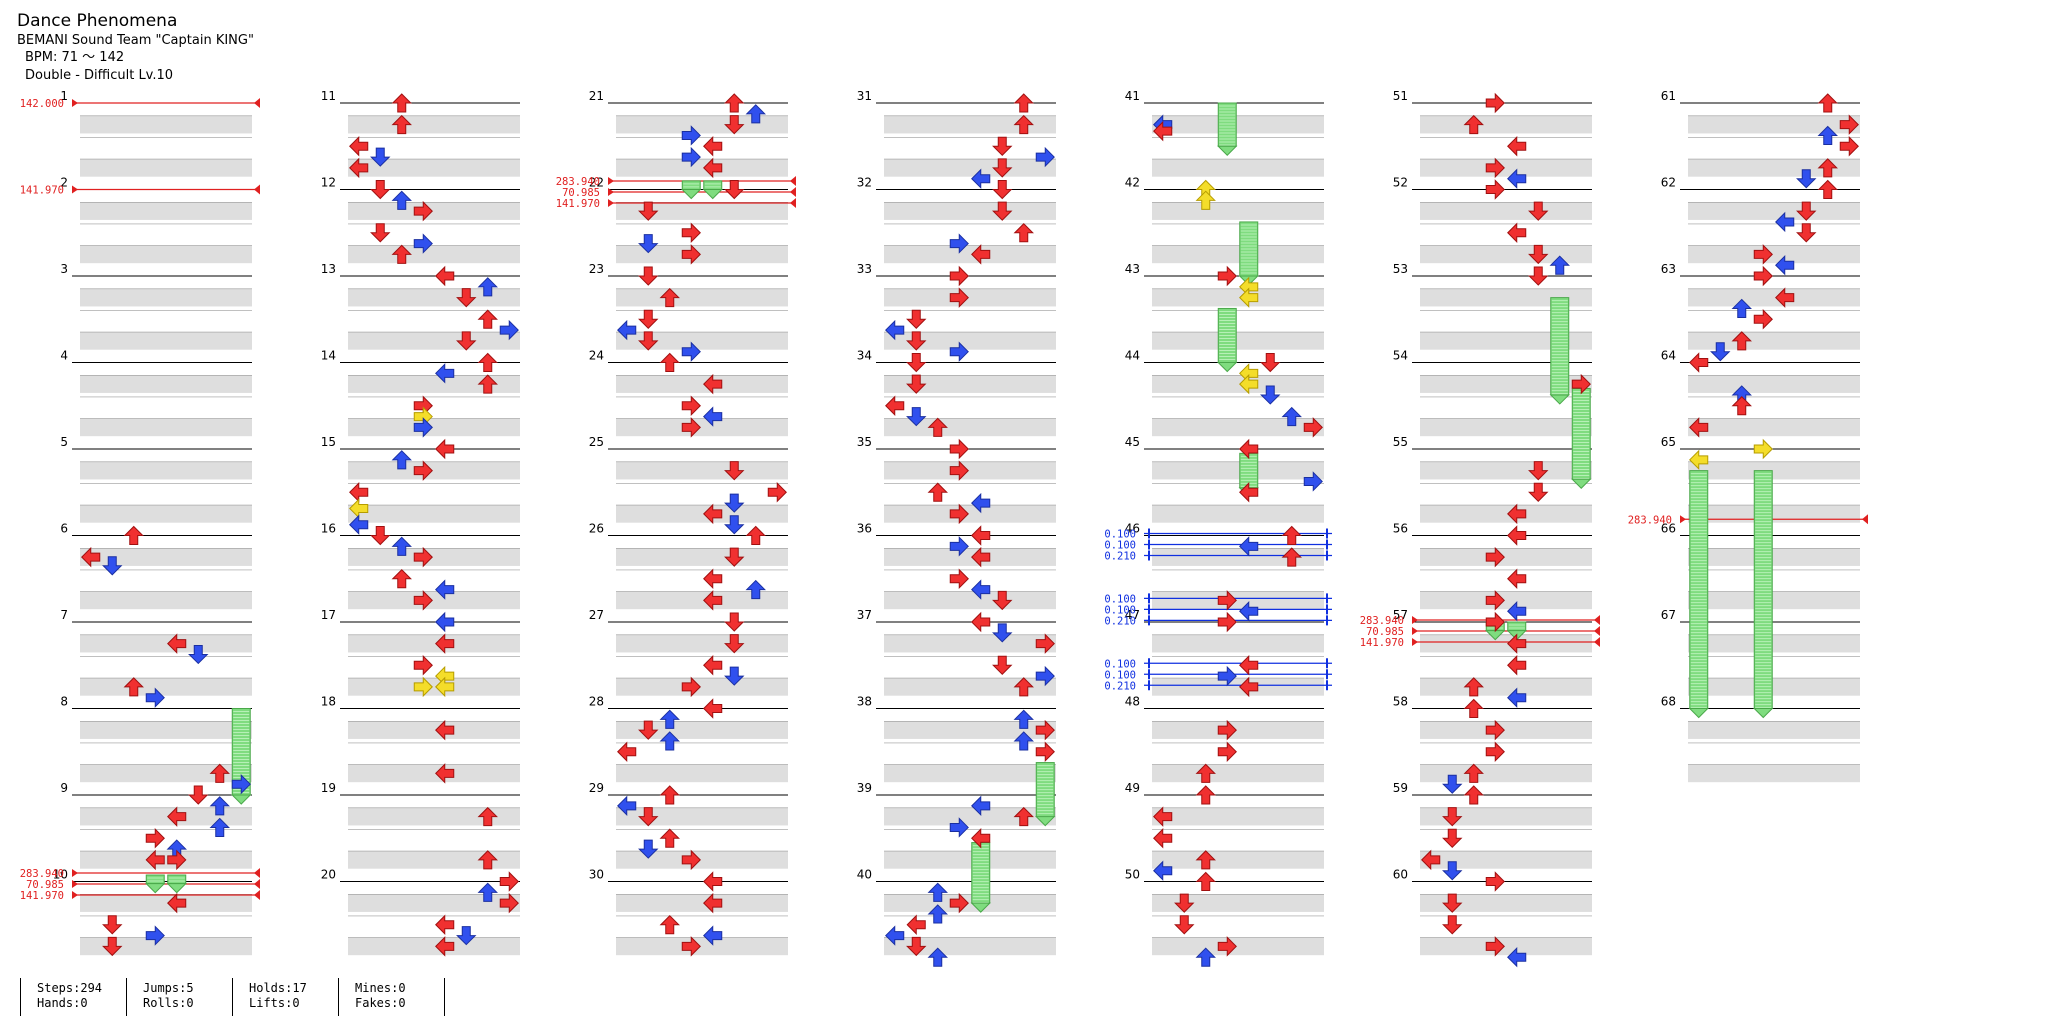  What do you see at coordinates (328, 183) in the screenshot?
I see `measure-number: 12` at bounding box center [328, 183].